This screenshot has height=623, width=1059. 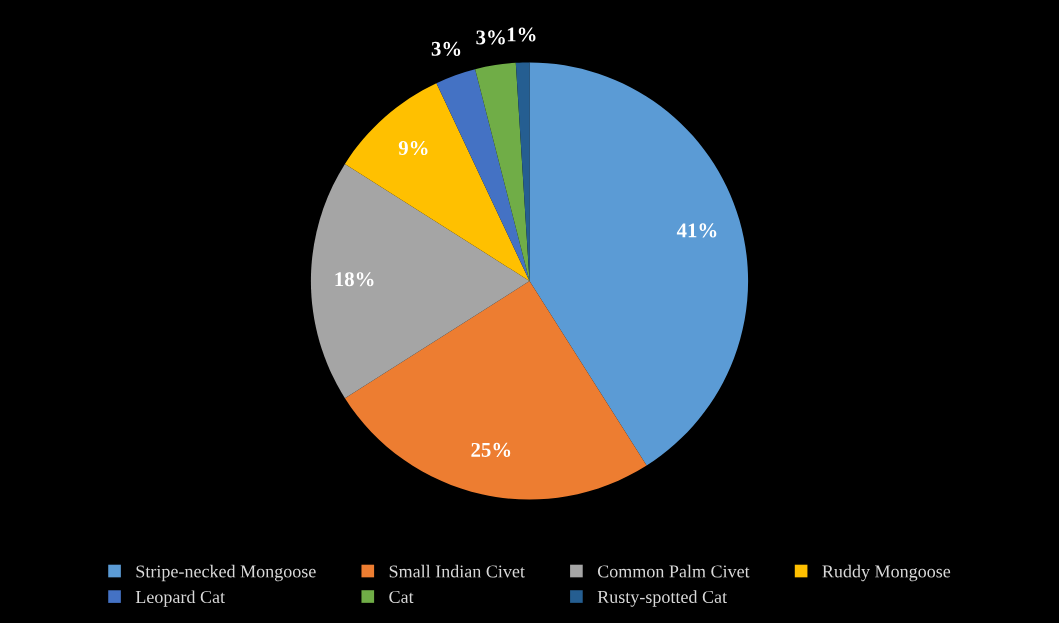 What do you see at coordinates (401, 597) in the screenshot?
I see `legend-label: Cat` at bounding box center [401, 597].